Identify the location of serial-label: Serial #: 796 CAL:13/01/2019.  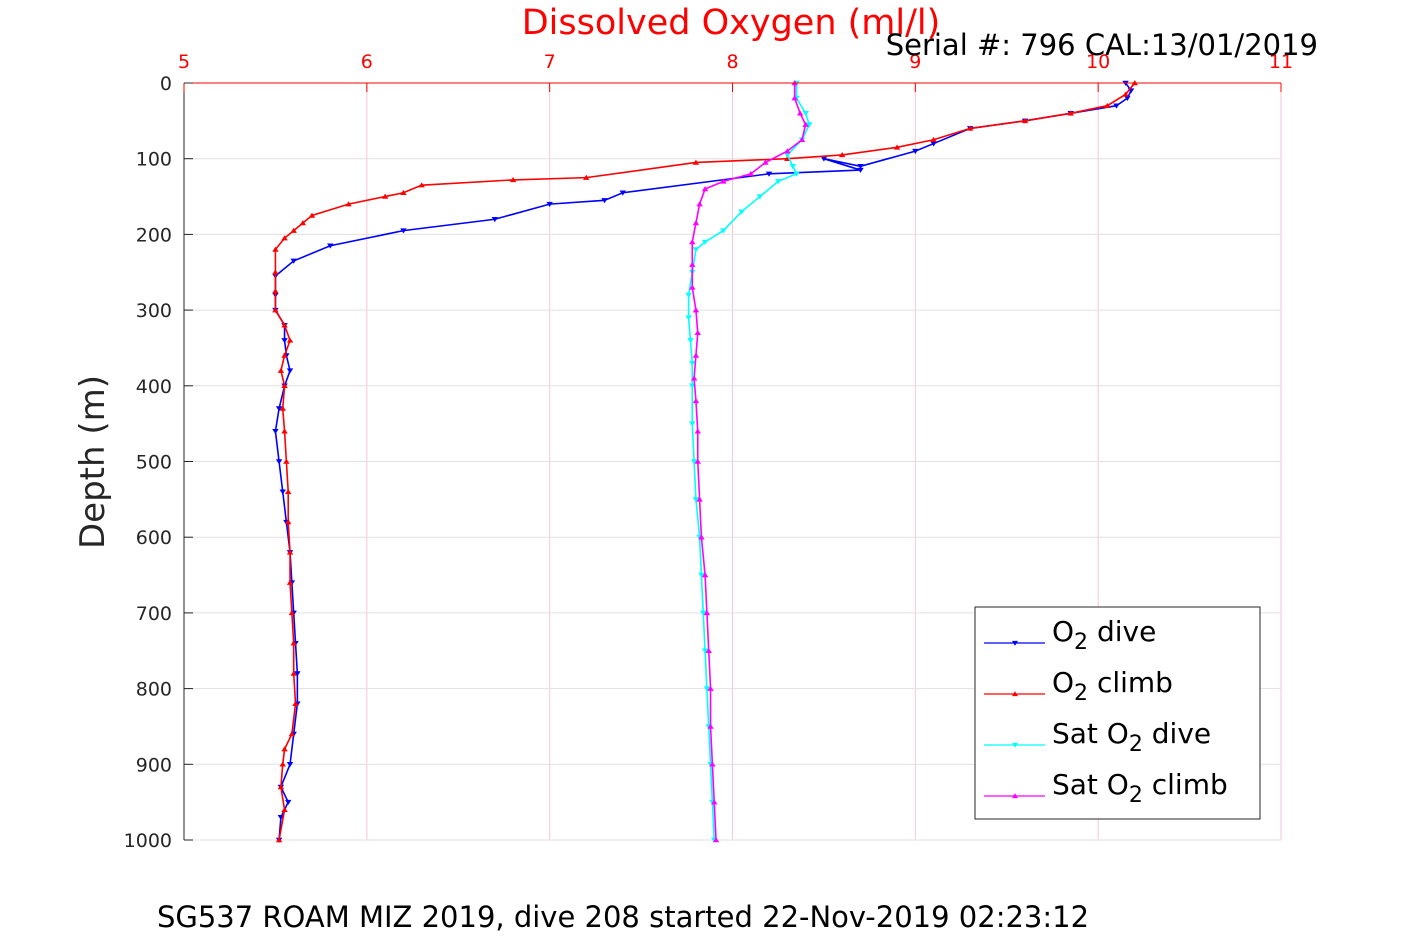
(1102, 45).